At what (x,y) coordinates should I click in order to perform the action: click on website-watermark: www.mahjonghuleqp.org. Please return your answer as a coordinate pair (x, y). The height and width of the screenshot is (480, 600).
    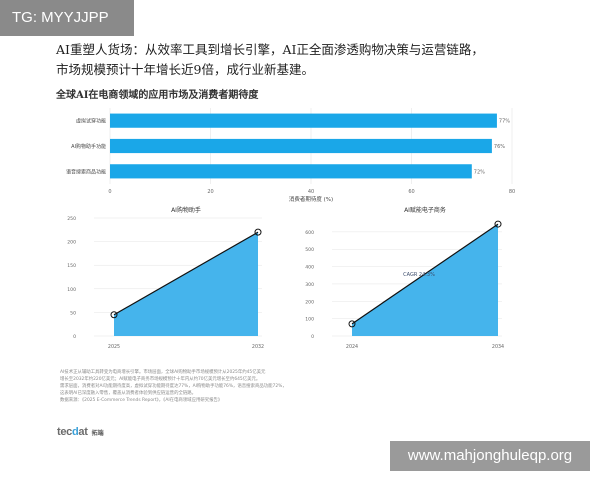
    Looking at the image, I should click on (490, 456).